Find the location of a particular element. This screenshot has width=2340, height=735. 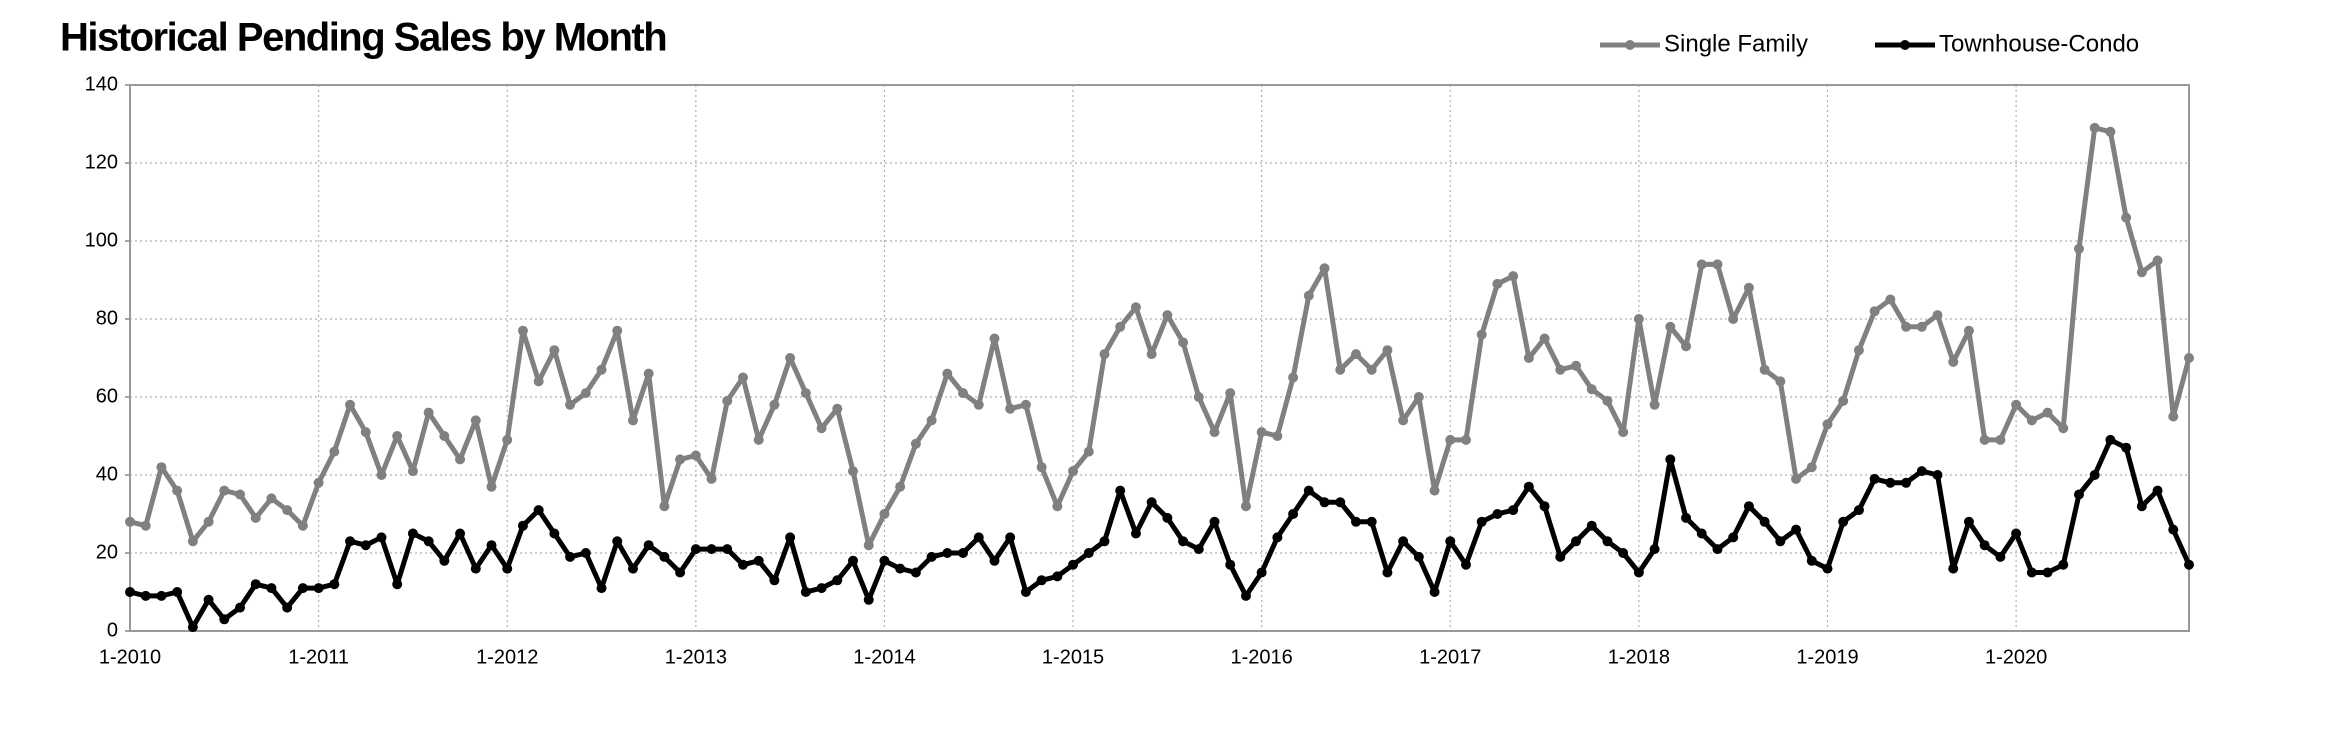

y-tick-label: 100 is located at coordinates (101, 240).